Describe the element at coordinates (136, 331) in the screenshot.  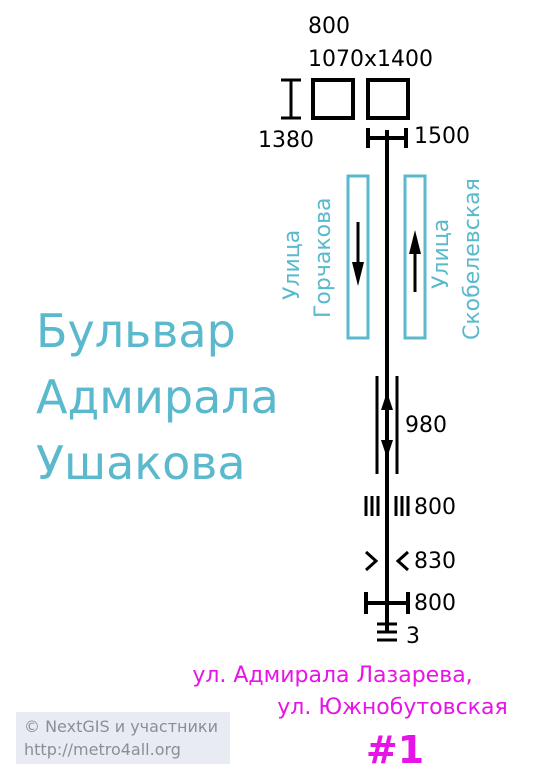
I see `station-name-line1: Бульвар` at that location.